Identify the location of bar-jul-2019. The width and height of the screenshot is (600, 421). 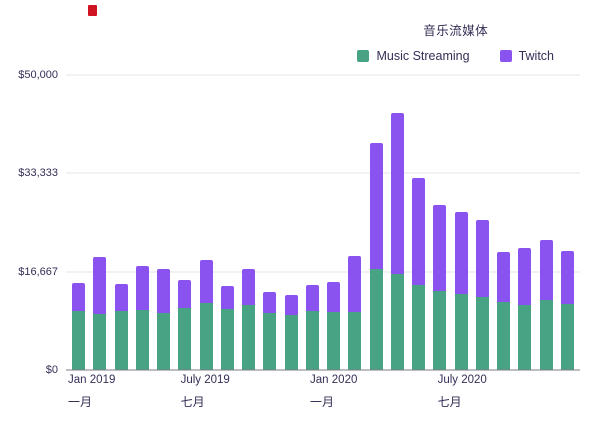
(206, 222).